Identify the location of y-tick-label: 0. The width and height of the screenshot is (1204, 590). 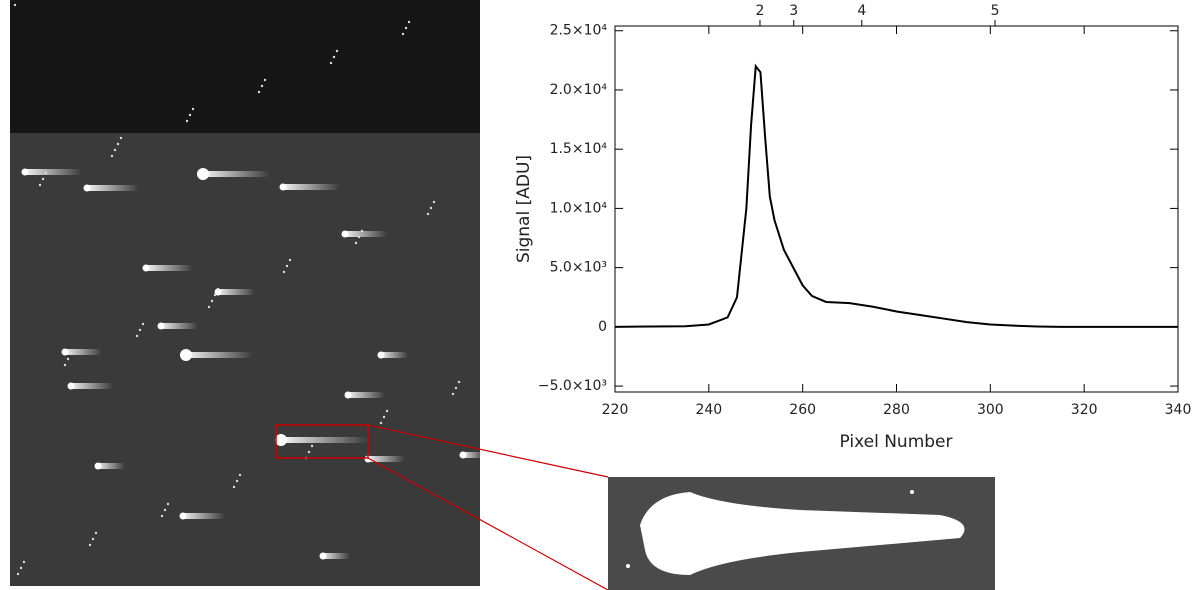
(602, 327).